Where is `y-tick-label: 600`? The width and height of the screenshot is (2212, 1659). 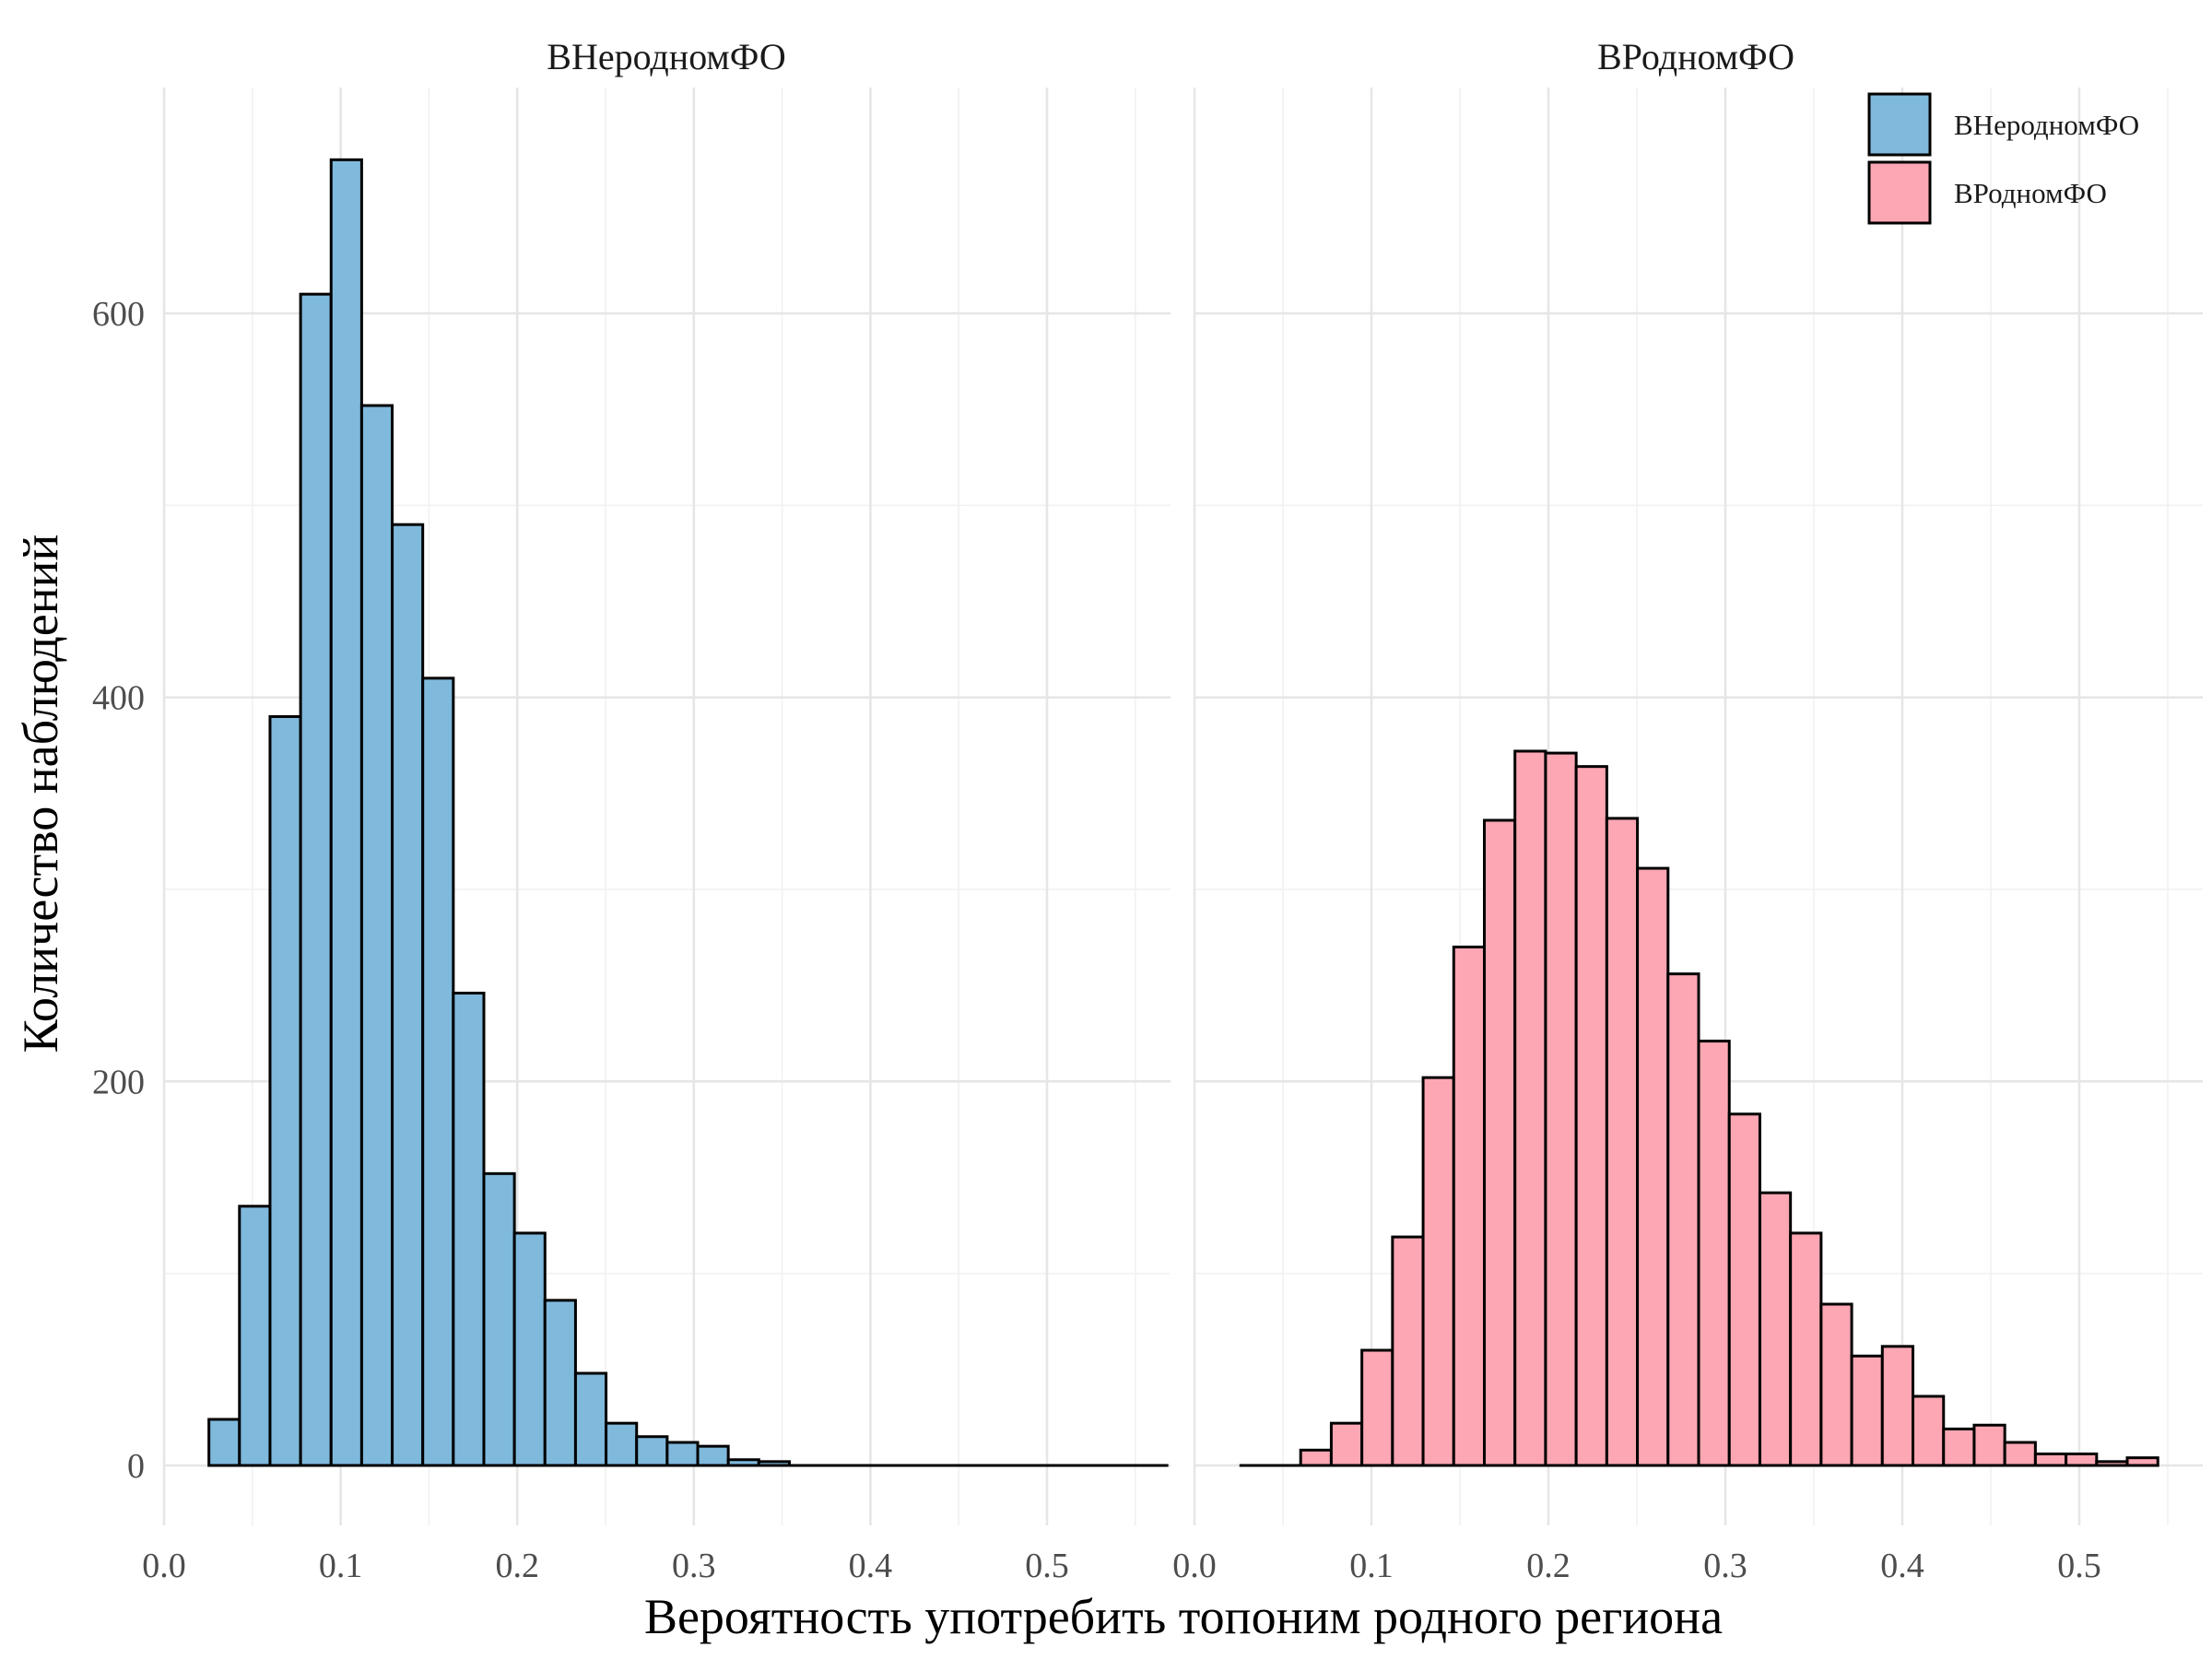
y-tick-label: 600 is located at coordinates (118, 314).